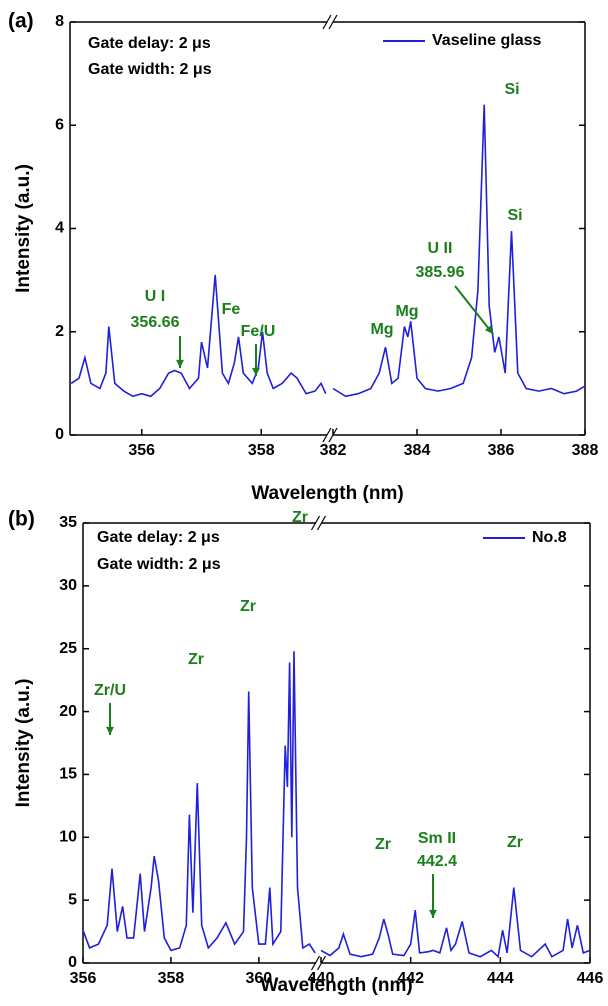  Describe the element at coordinates (68, 648) in the screenshot. I see `y-tick-label: 25` at that location.